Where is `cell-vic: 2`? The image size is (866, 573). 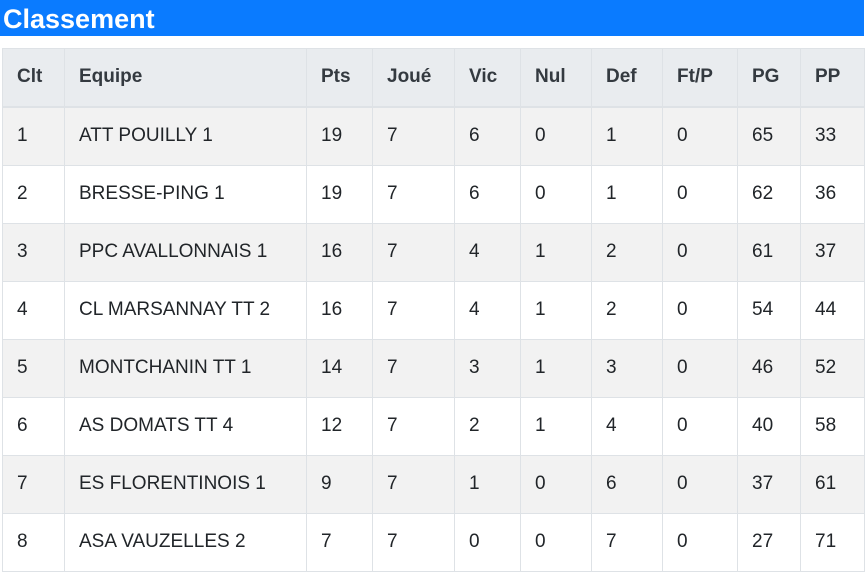
cell-vic: 2 is located at coordinates (487, 426).